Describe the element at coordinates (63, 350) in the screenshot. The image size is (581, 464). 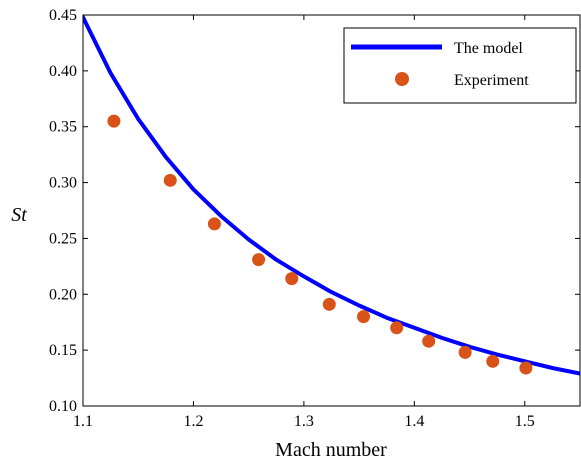
I see `y-tick-label: 0.15` at that location.